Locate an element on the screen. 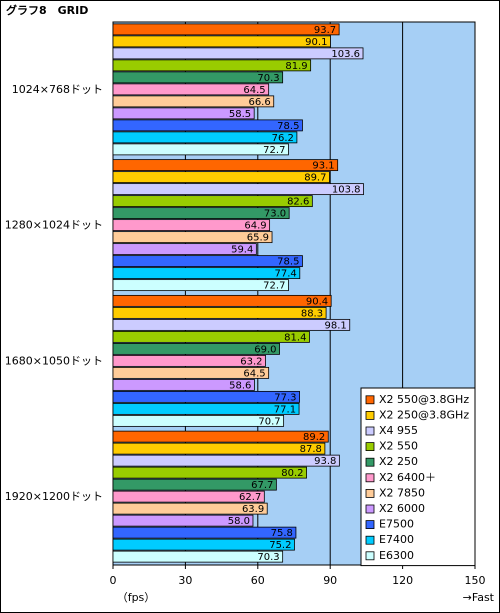 The image size is (500, 613). value-label: 103.6 is located at coordinates (345, 54).